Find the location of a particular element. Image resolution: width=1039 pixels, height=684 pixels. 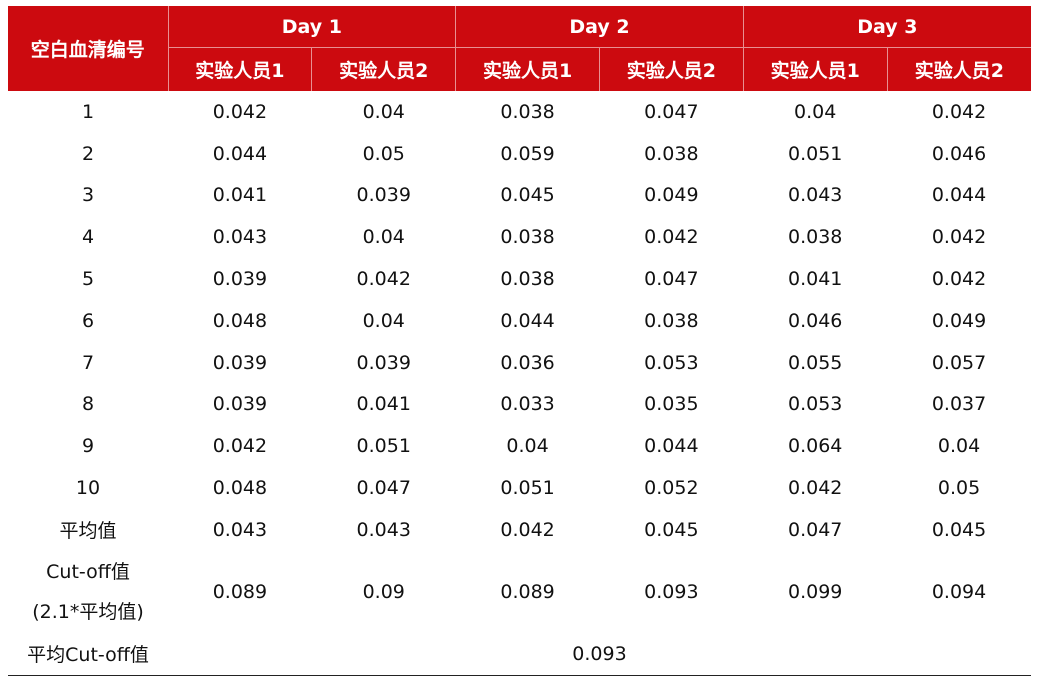

table-cell: 0.094 is located at coordinates (959, 591).